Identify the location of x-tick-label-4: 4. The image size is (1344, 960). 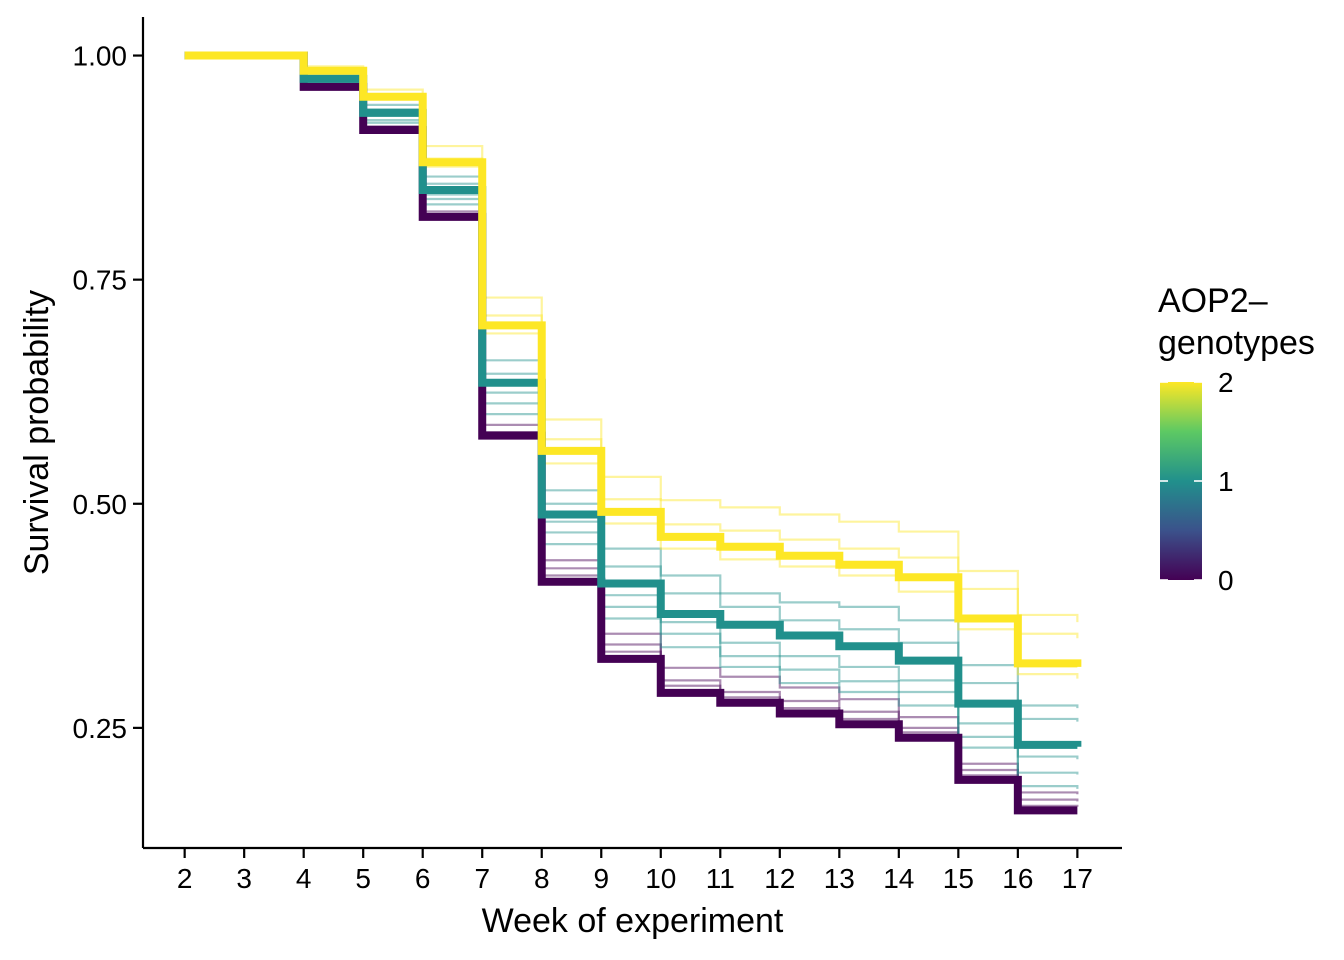
(304, 878).